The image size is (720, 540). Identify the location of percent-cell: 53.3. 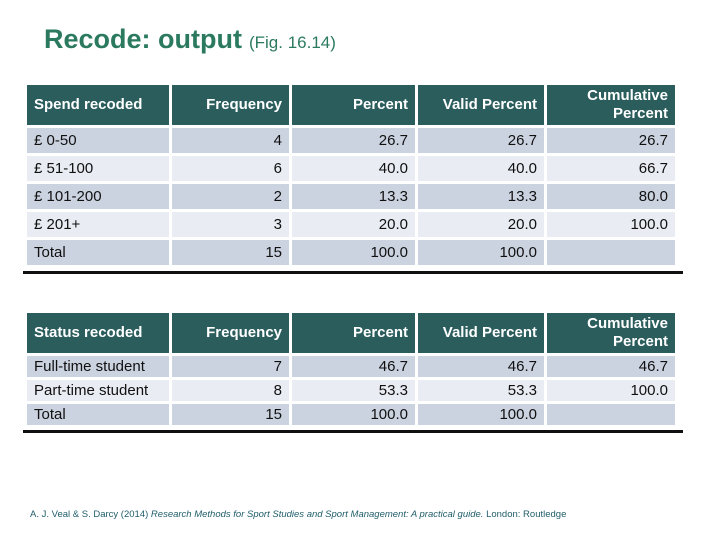
(353, 390).